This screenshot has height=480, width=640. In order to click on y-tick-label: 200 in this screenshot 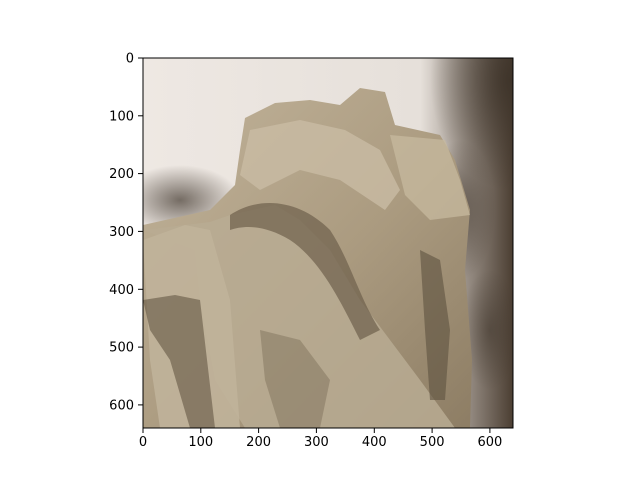, I will do `click(121, 174)`.